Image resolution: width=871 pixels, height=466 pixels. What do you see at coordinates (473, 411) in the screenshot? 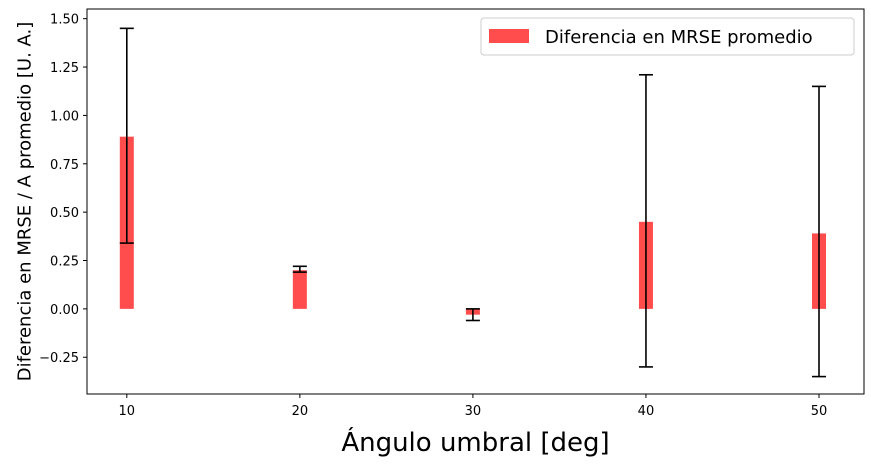
I see `x-tick-label-30: 30` at bounding box center [473, 411].